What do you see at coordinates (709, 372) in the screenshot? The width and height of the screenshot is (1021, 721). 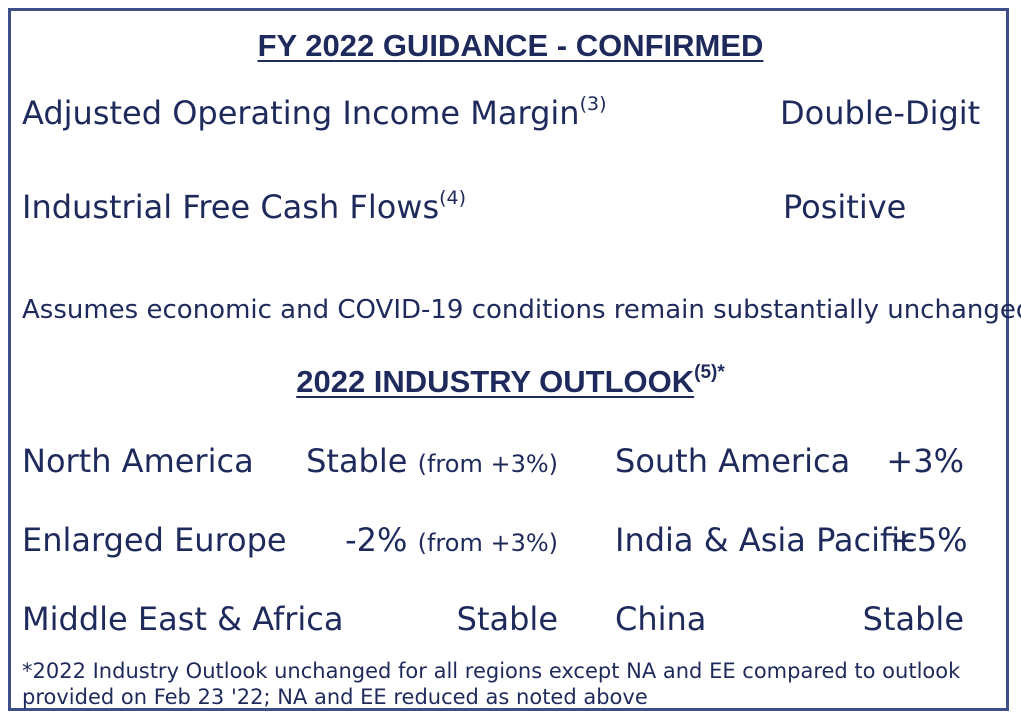 I see `outlook-footnote-ref: (5)*` at bounding box center [709, 372].